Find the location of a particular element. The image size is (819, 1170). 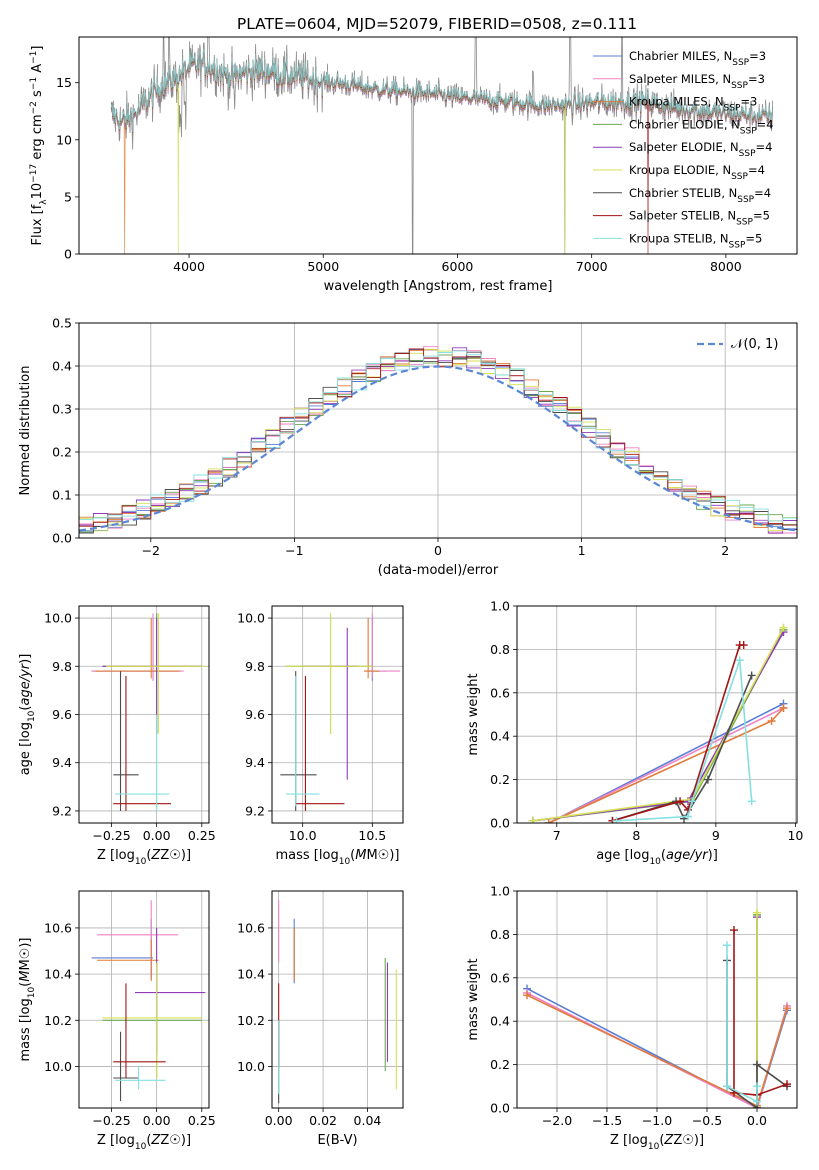

label-part: age [ is located at coordinates (25, 758).